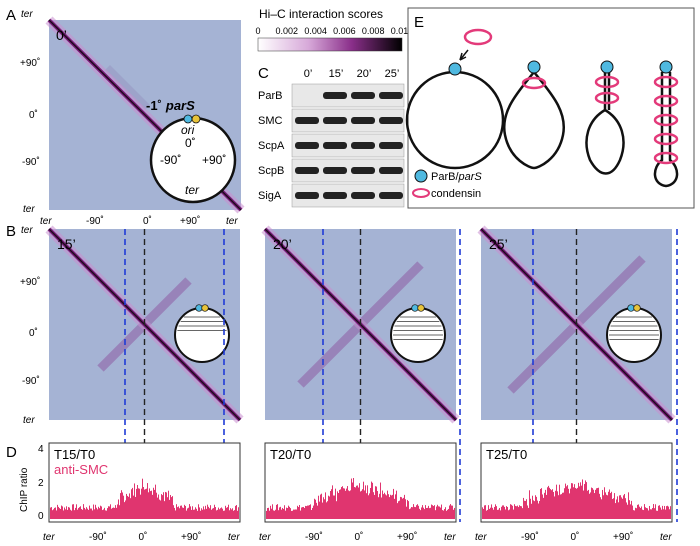 This screenshot has height=546, width=700. I want to click on colorbar-tick-label: 0, so click(257, 31).